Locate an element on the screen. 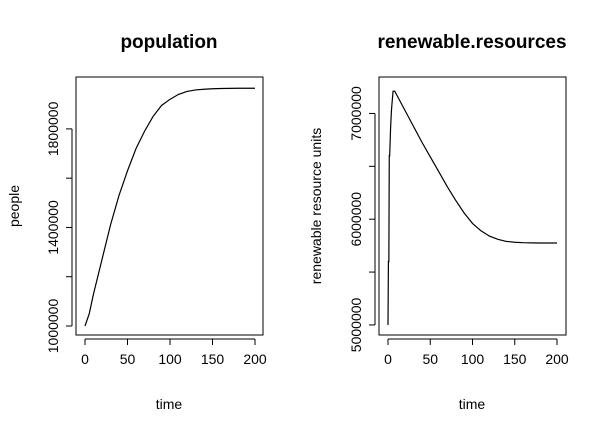 The image size is (606, 433). y-tick-label: 1400000 is located at coordinates (53, 227).